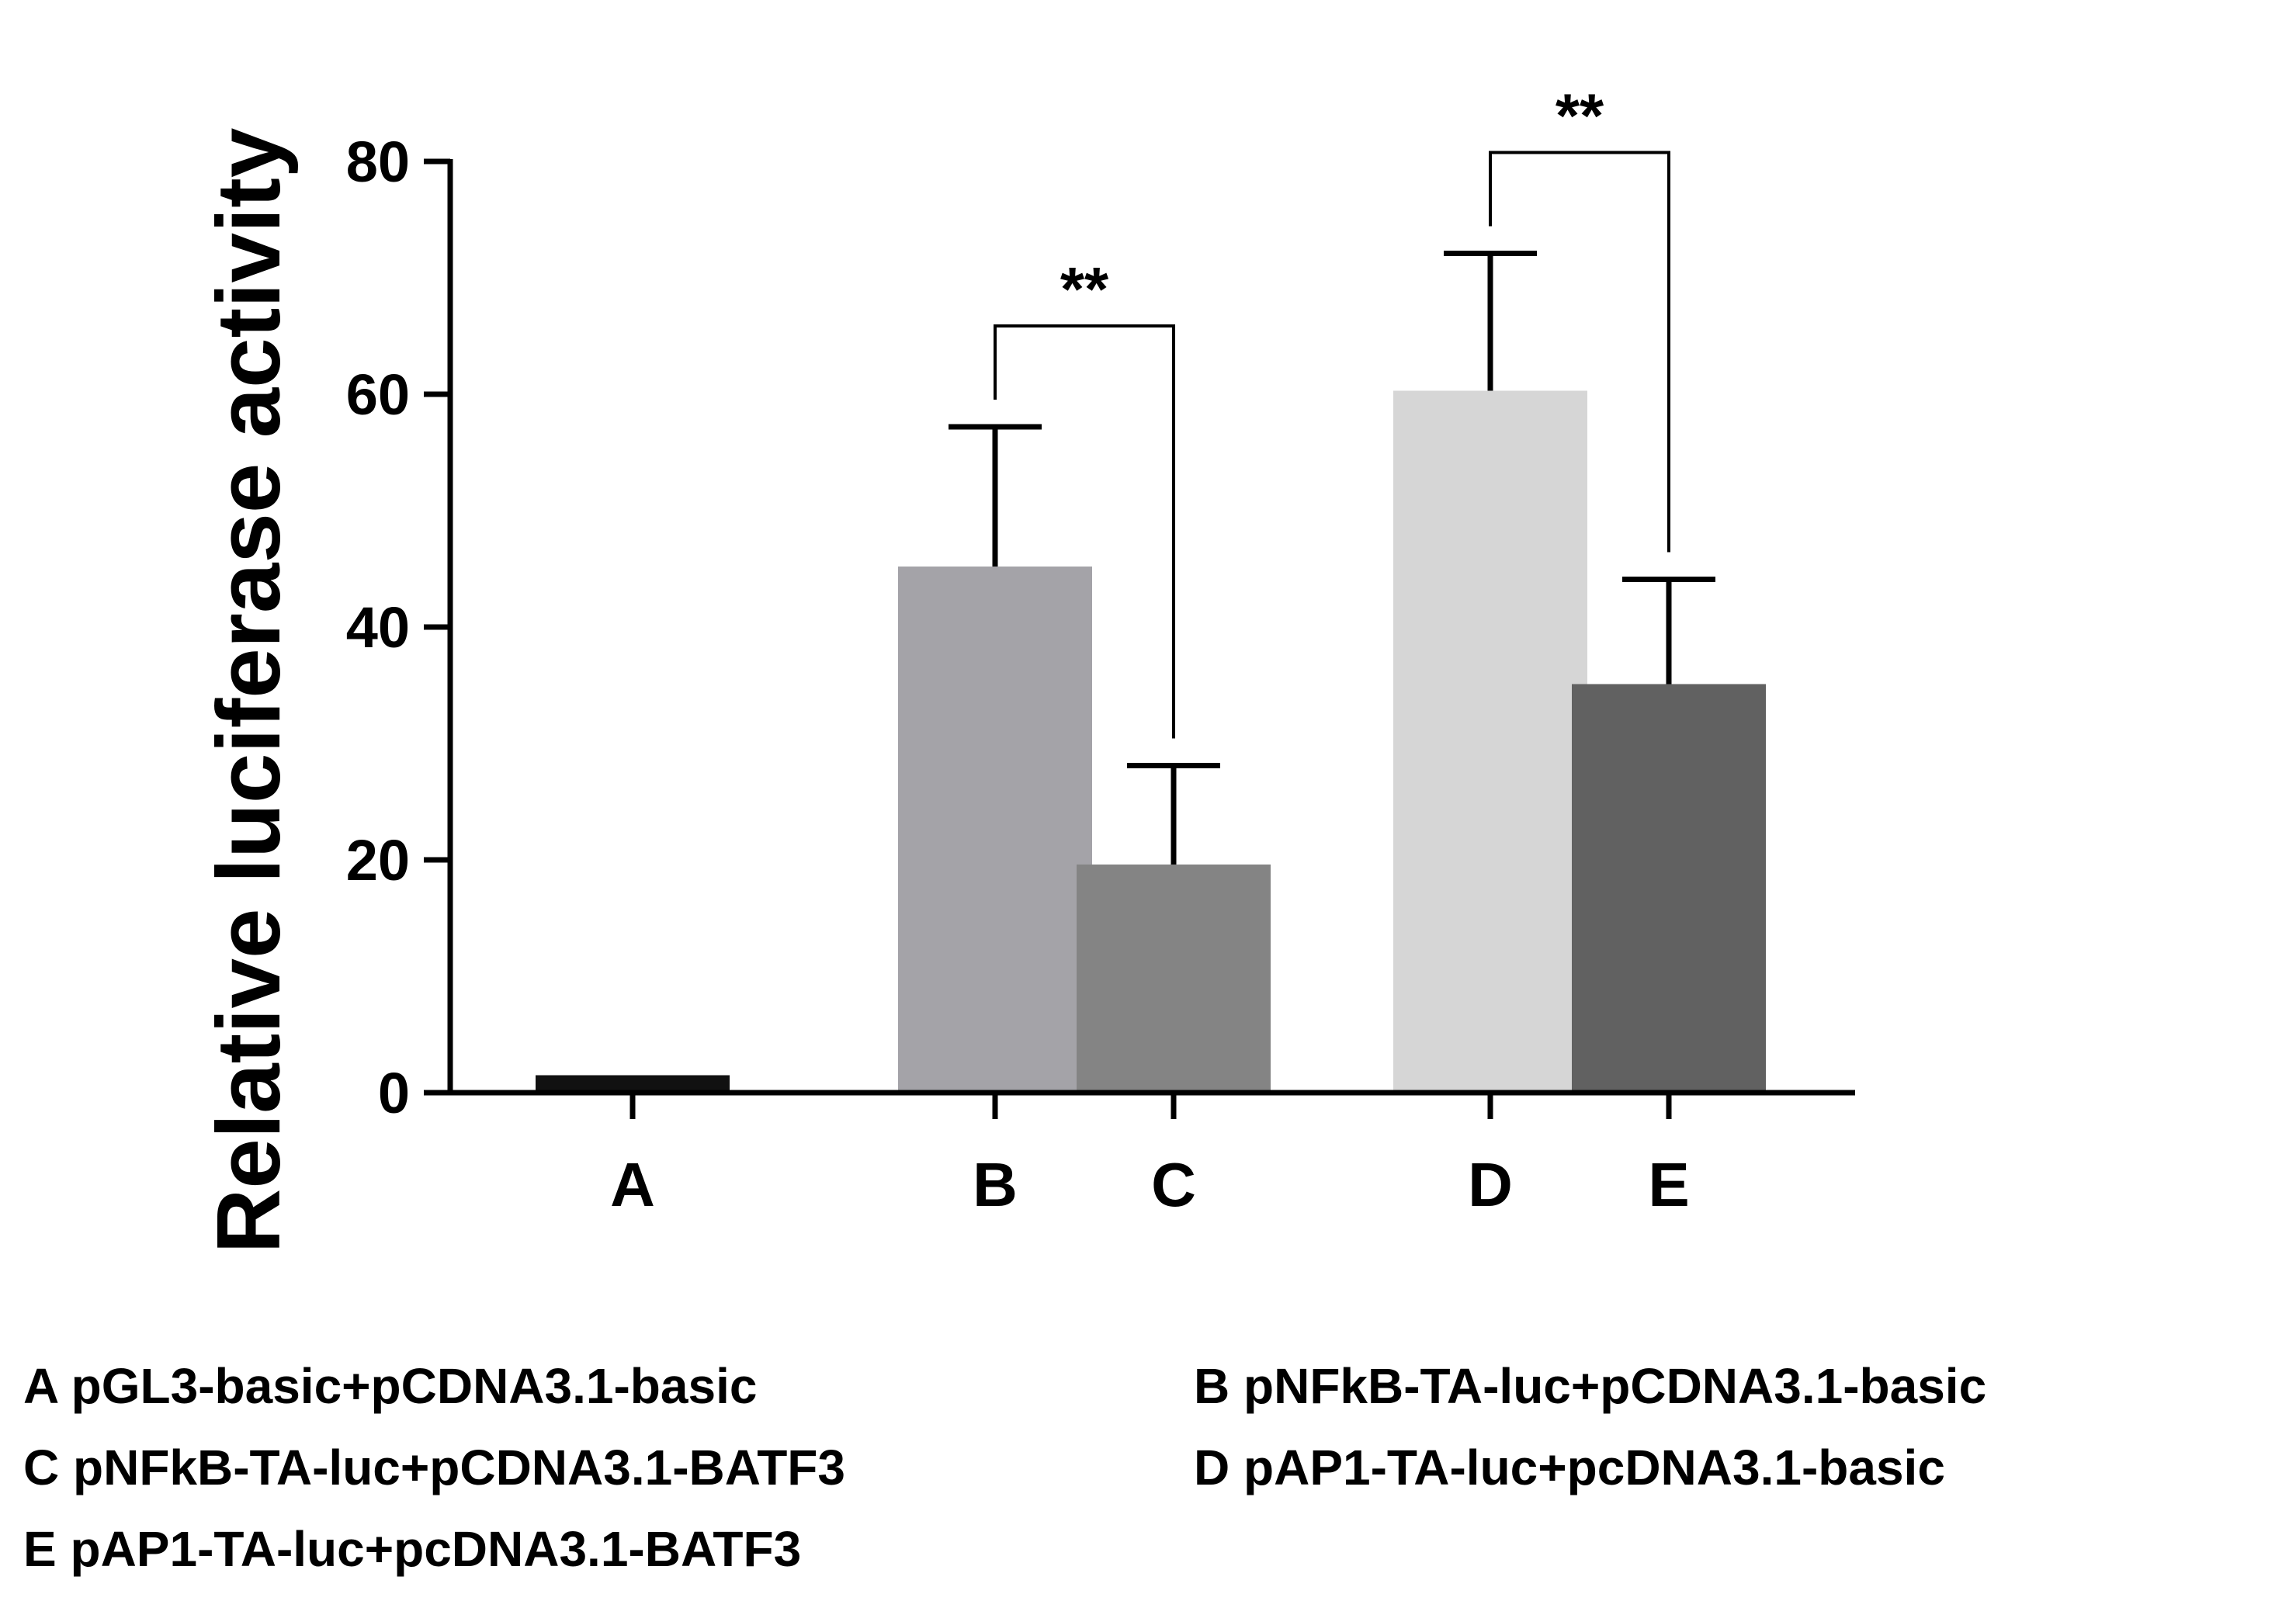 This screenshot has height=1601, width=2296. Describe the element at coordinates (1173, 1184) in the screenshot. I see `x-tick-label-c: C` at that location.